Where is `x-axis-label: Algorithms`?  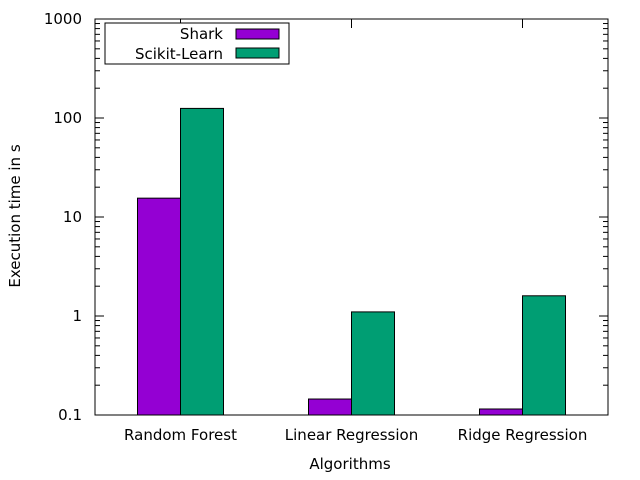
x-axis-label: Algorithms is located at coordinates (349, 464).